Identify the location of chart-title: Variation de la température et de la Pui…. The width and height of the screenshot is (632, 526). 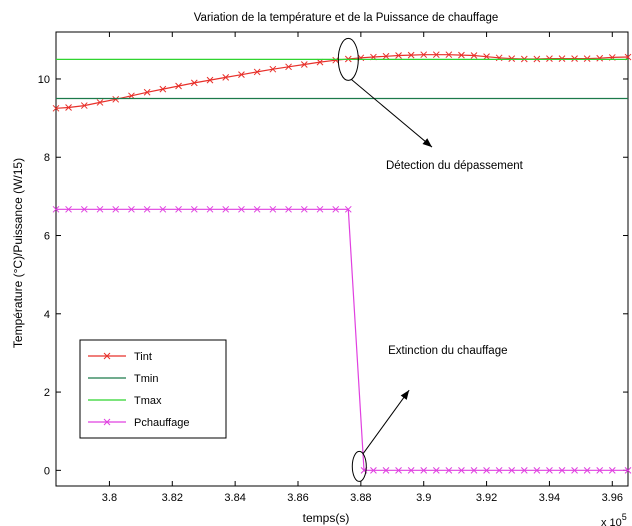
(346, 18).